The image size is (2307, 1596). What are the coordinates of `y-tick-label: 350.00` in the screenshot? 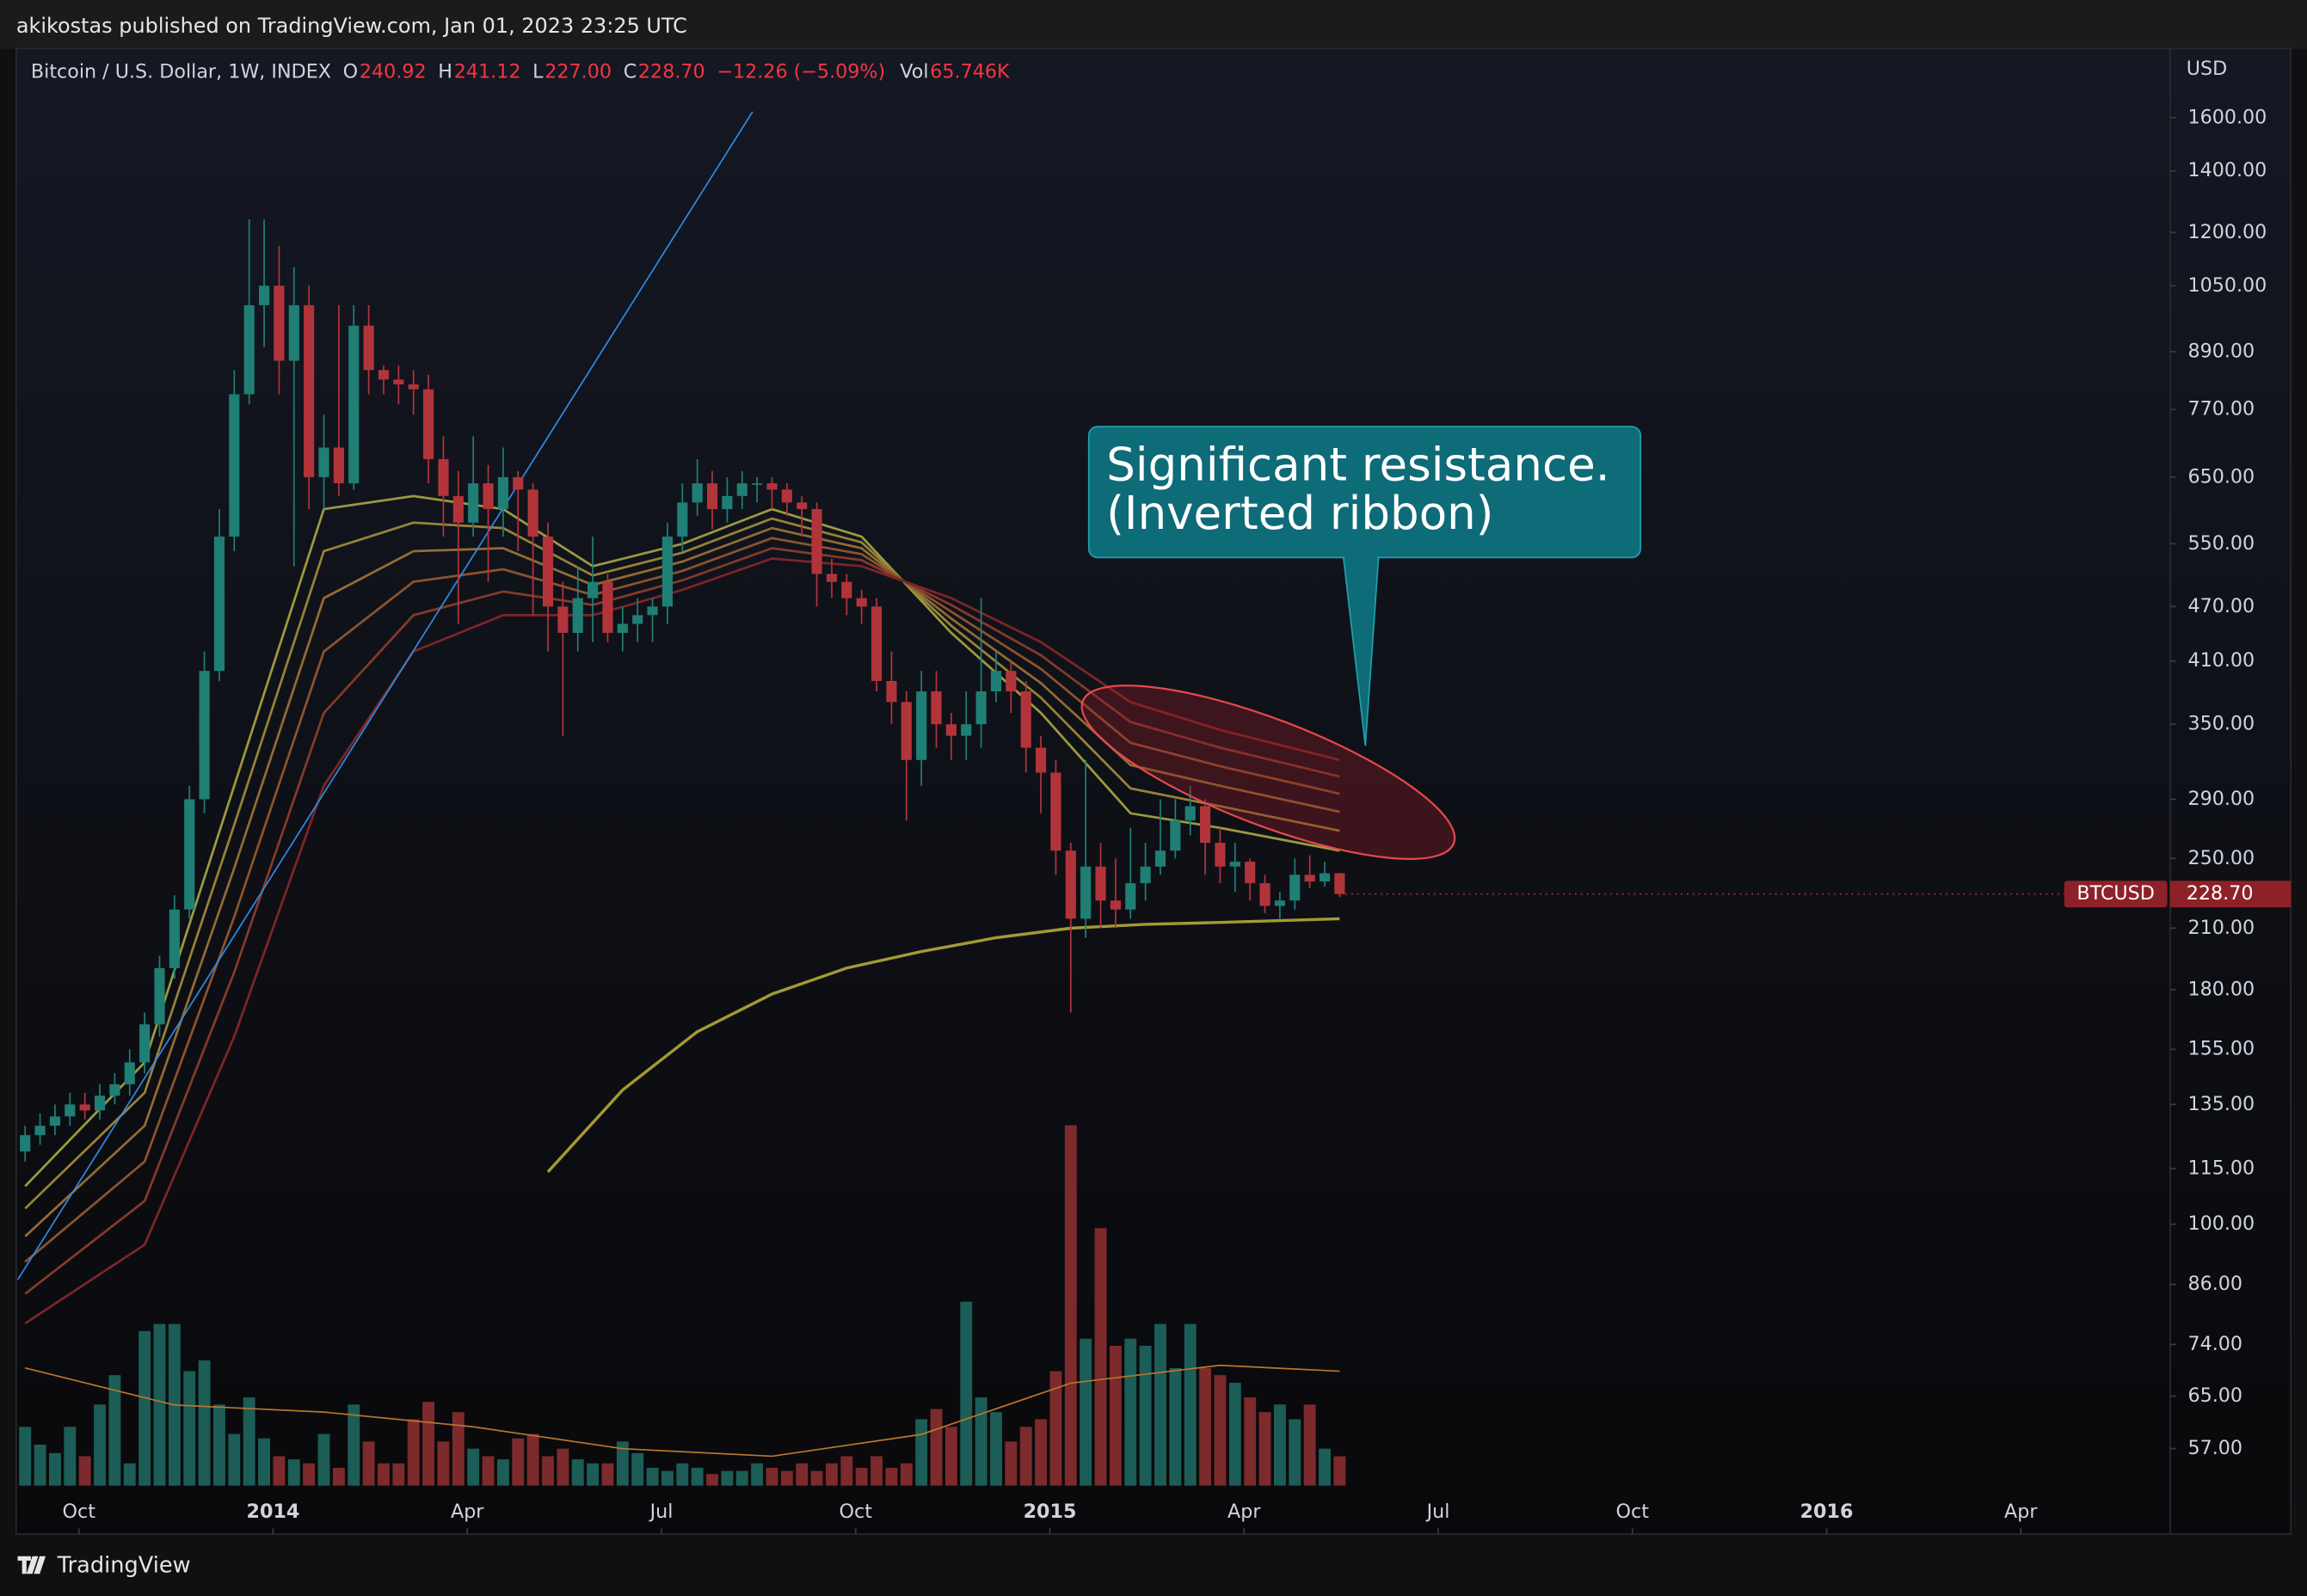 It's located at (2221, 724).